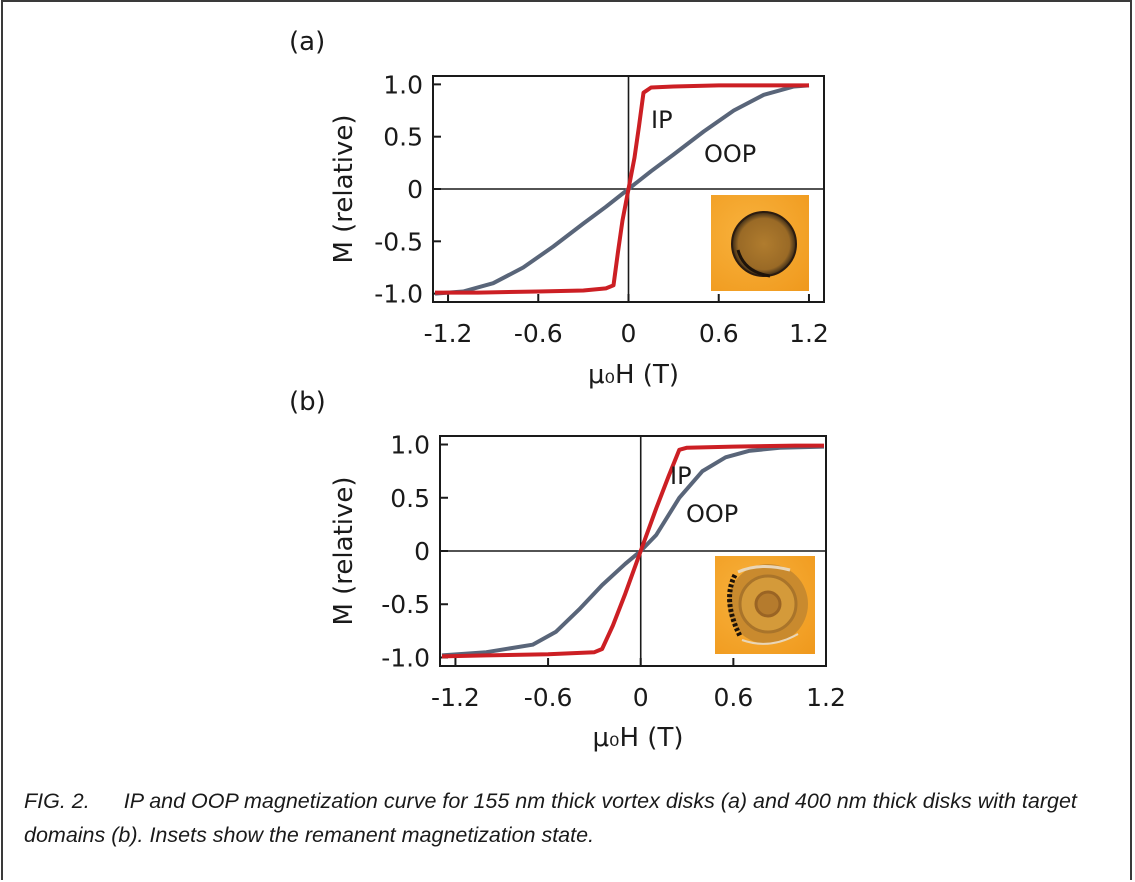 Image resolution: width=1135 pixels, height=882 pixels. I want to click on panel-a-inset-image, so click(760, 243).